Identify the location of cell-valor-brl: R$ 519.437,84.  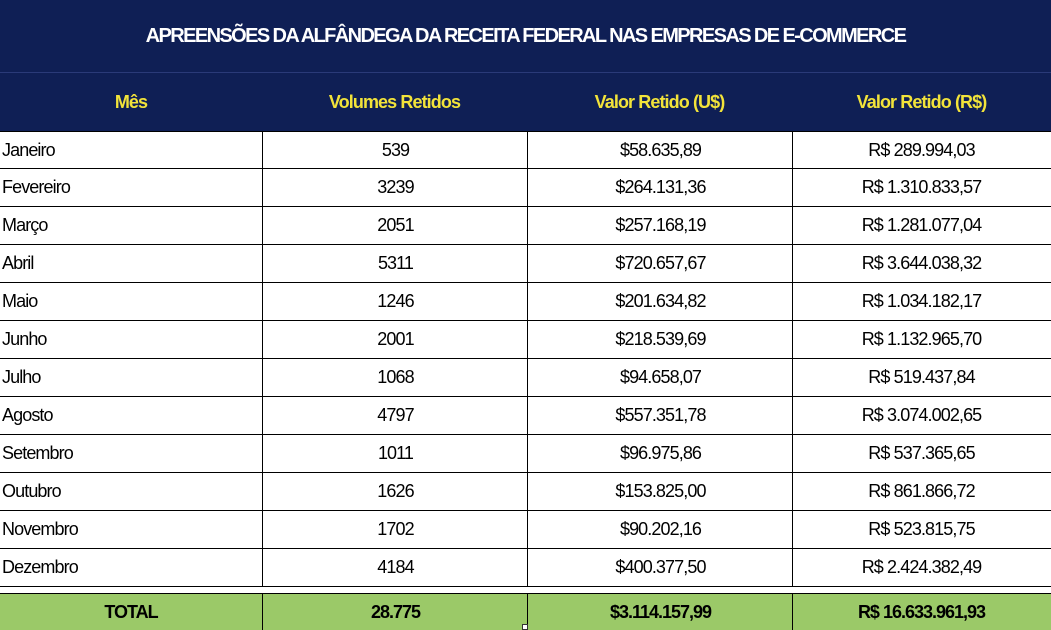
(921, 377).